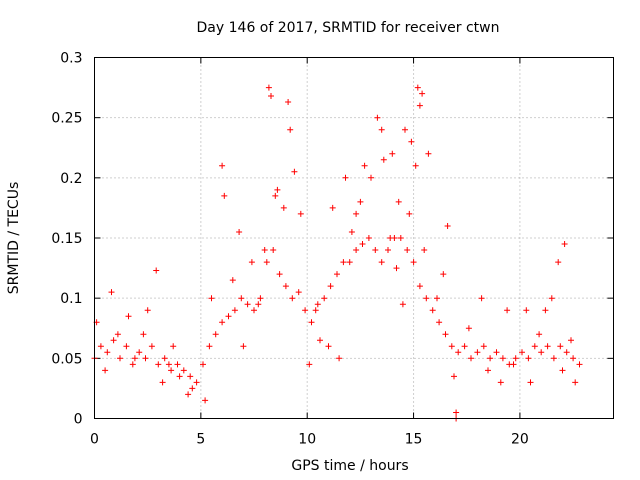  Describe the element at coordinates (414, 440) in the screenshot. I see `x-tick-label: 15` at that location.